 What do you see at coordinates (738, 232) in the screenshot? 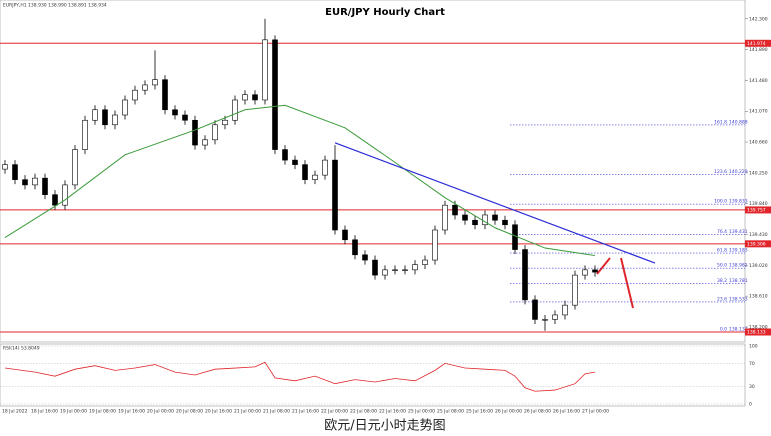
I see `fib-price: 139.431` at bounding box center [738, 232].